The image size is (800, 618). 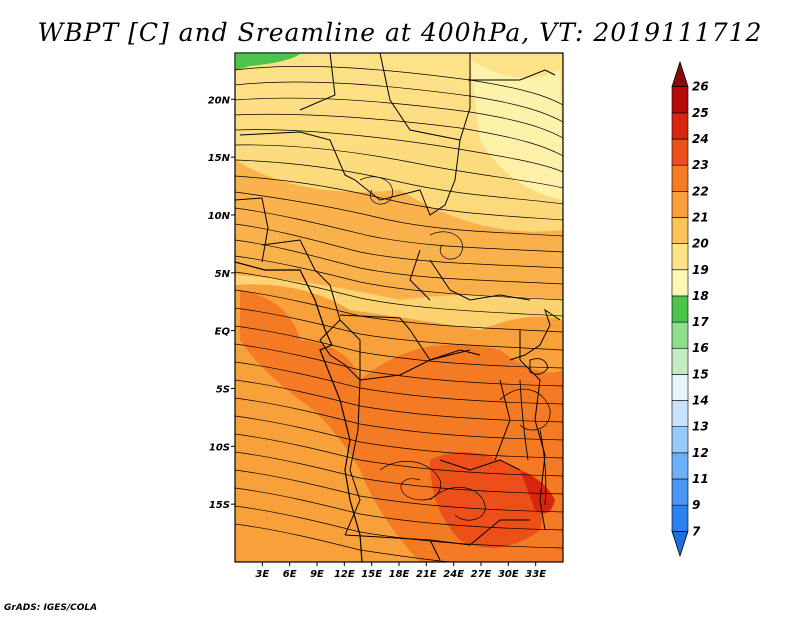 I want to click on lon-tick-label: 18E, so click(x=399, y=574).